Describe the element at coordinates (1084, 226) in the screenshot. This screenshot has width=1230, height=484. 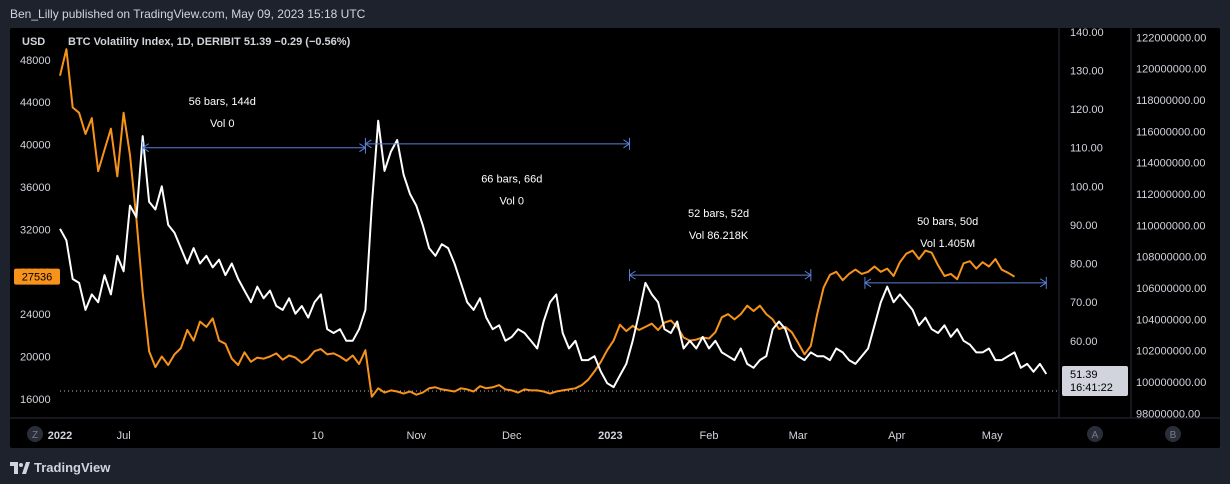
I see `right-axis-1-tick-label: 90.00` at that location.